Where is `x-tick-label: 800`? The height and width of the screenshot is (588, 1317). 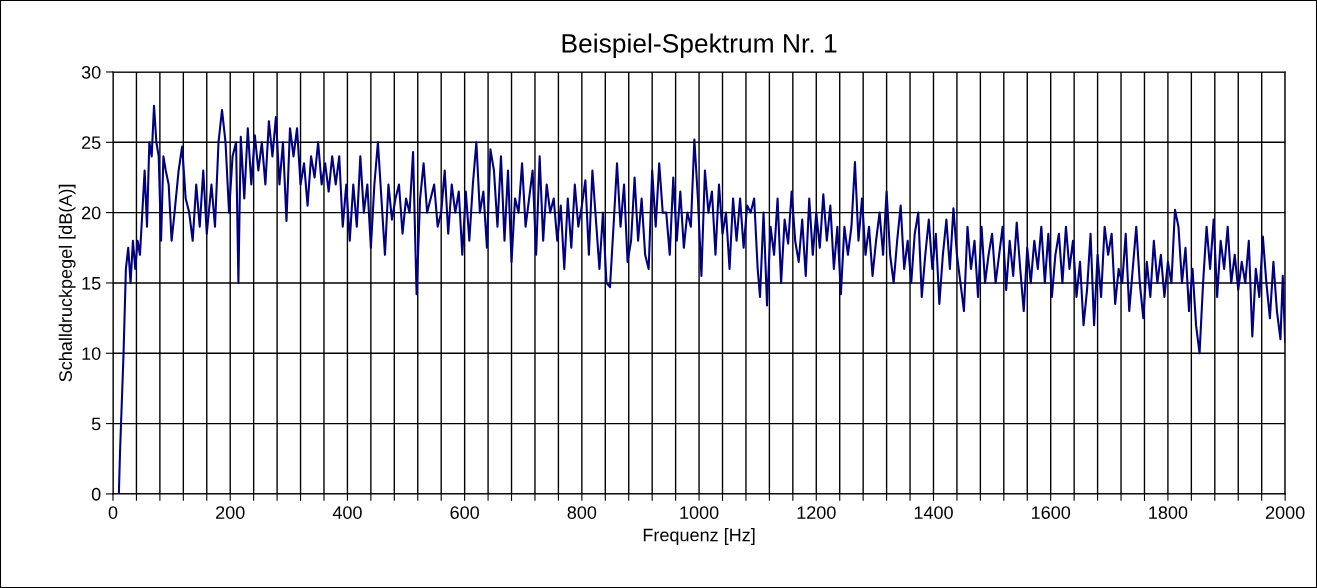 x-tick-label: 800 is located at coordinates (582, 512).